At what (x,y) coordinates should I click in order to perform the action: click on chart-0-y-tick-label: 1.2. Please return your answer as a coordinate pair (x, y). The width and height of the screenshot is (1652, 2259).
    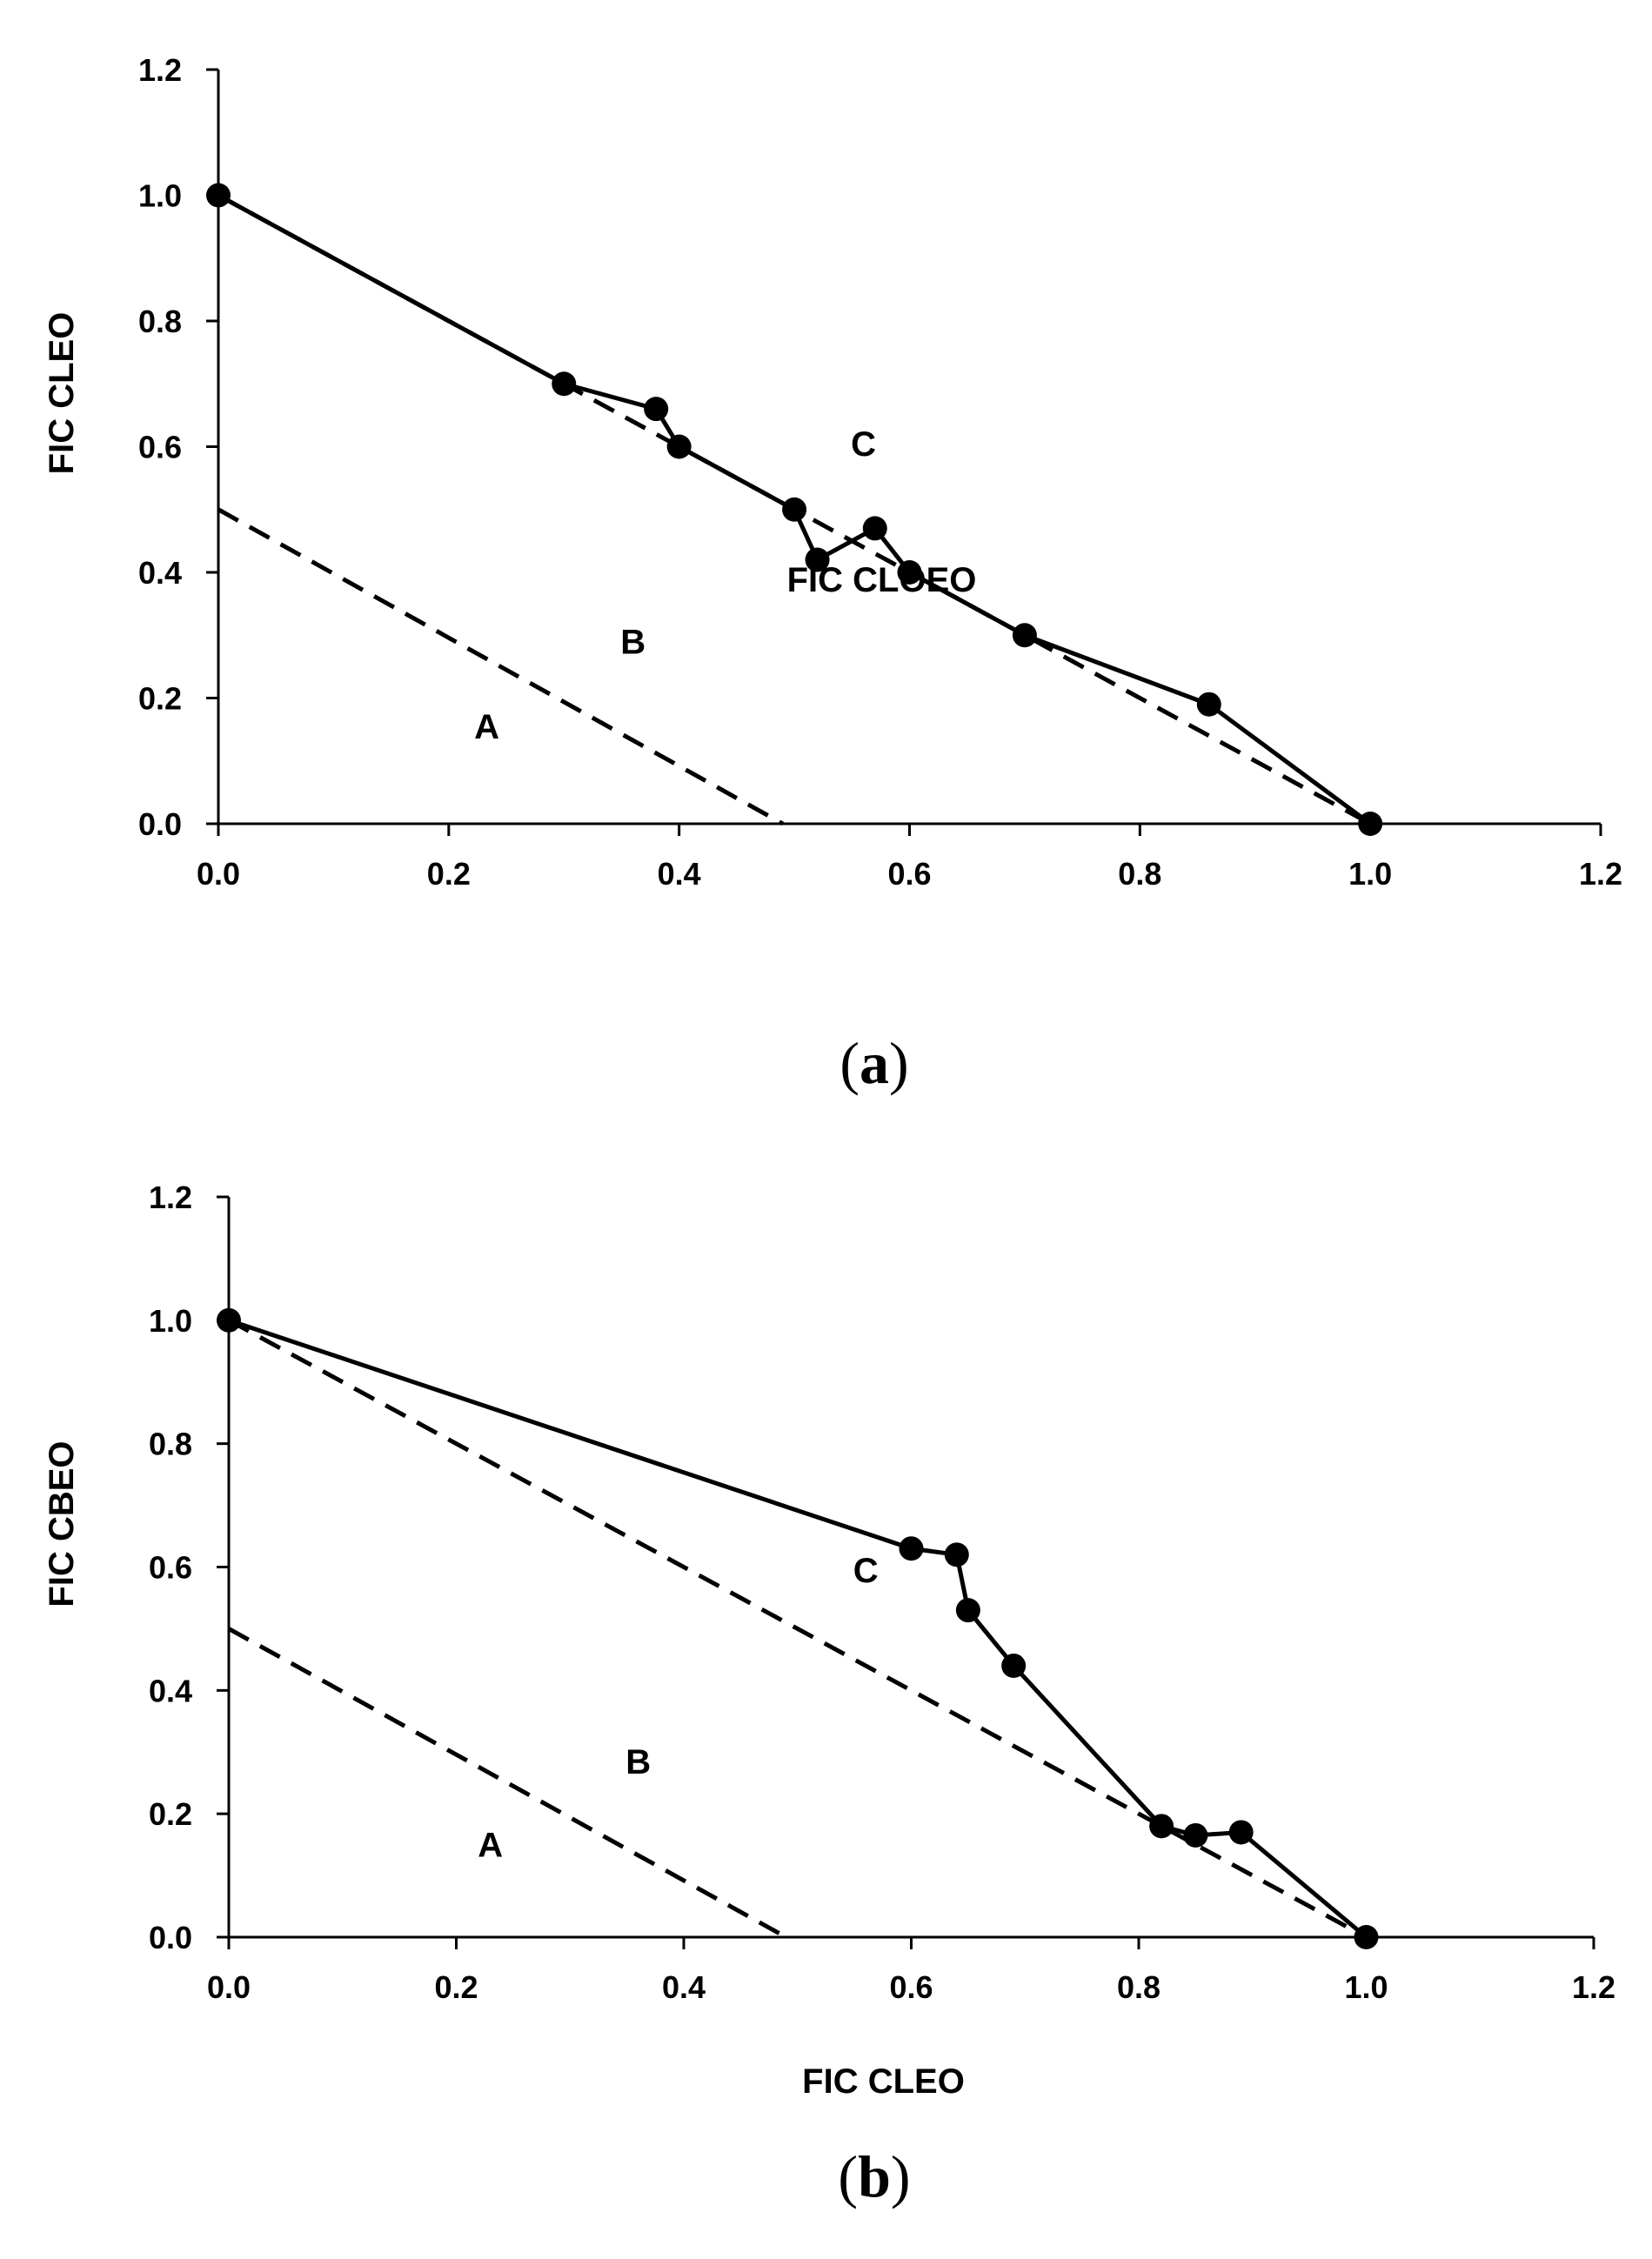
    Looking at the image, I should click on (160, 70).